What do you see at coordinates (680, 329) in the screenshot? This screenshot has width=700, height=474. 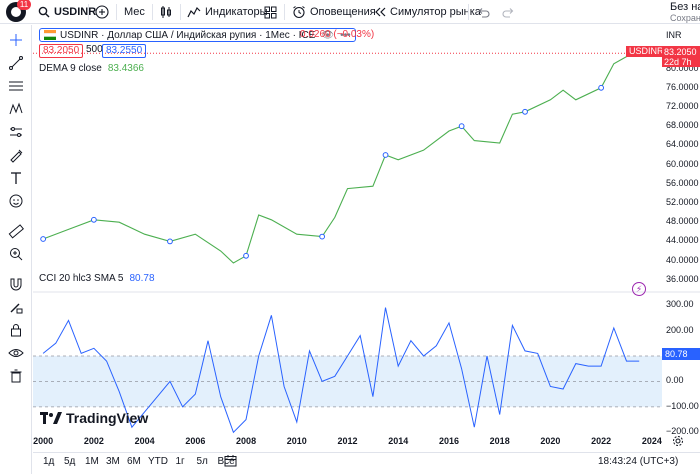 I see `cci-tick-label: 200.00` at bounding box center [680, 329].